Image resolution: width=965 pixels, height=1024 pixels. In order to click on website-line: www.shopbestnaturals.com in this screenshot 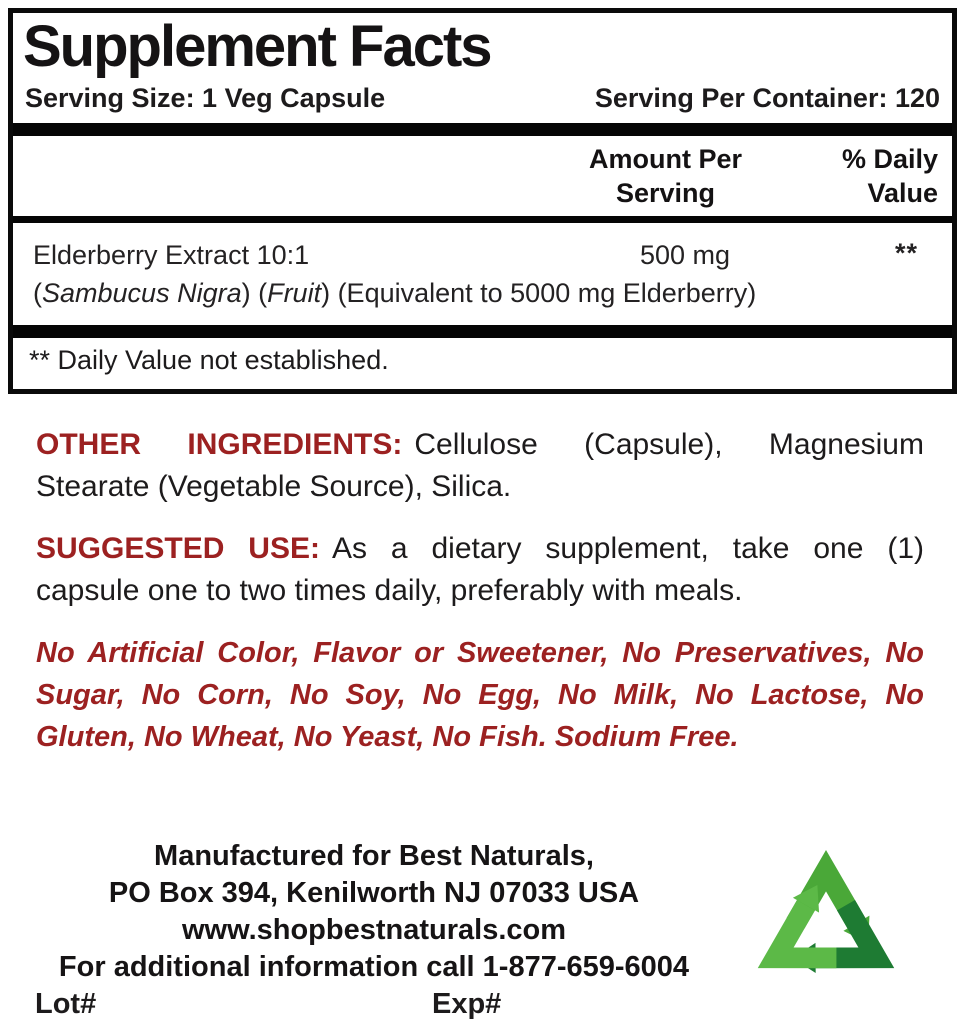, I will do `click(374, 930)`.